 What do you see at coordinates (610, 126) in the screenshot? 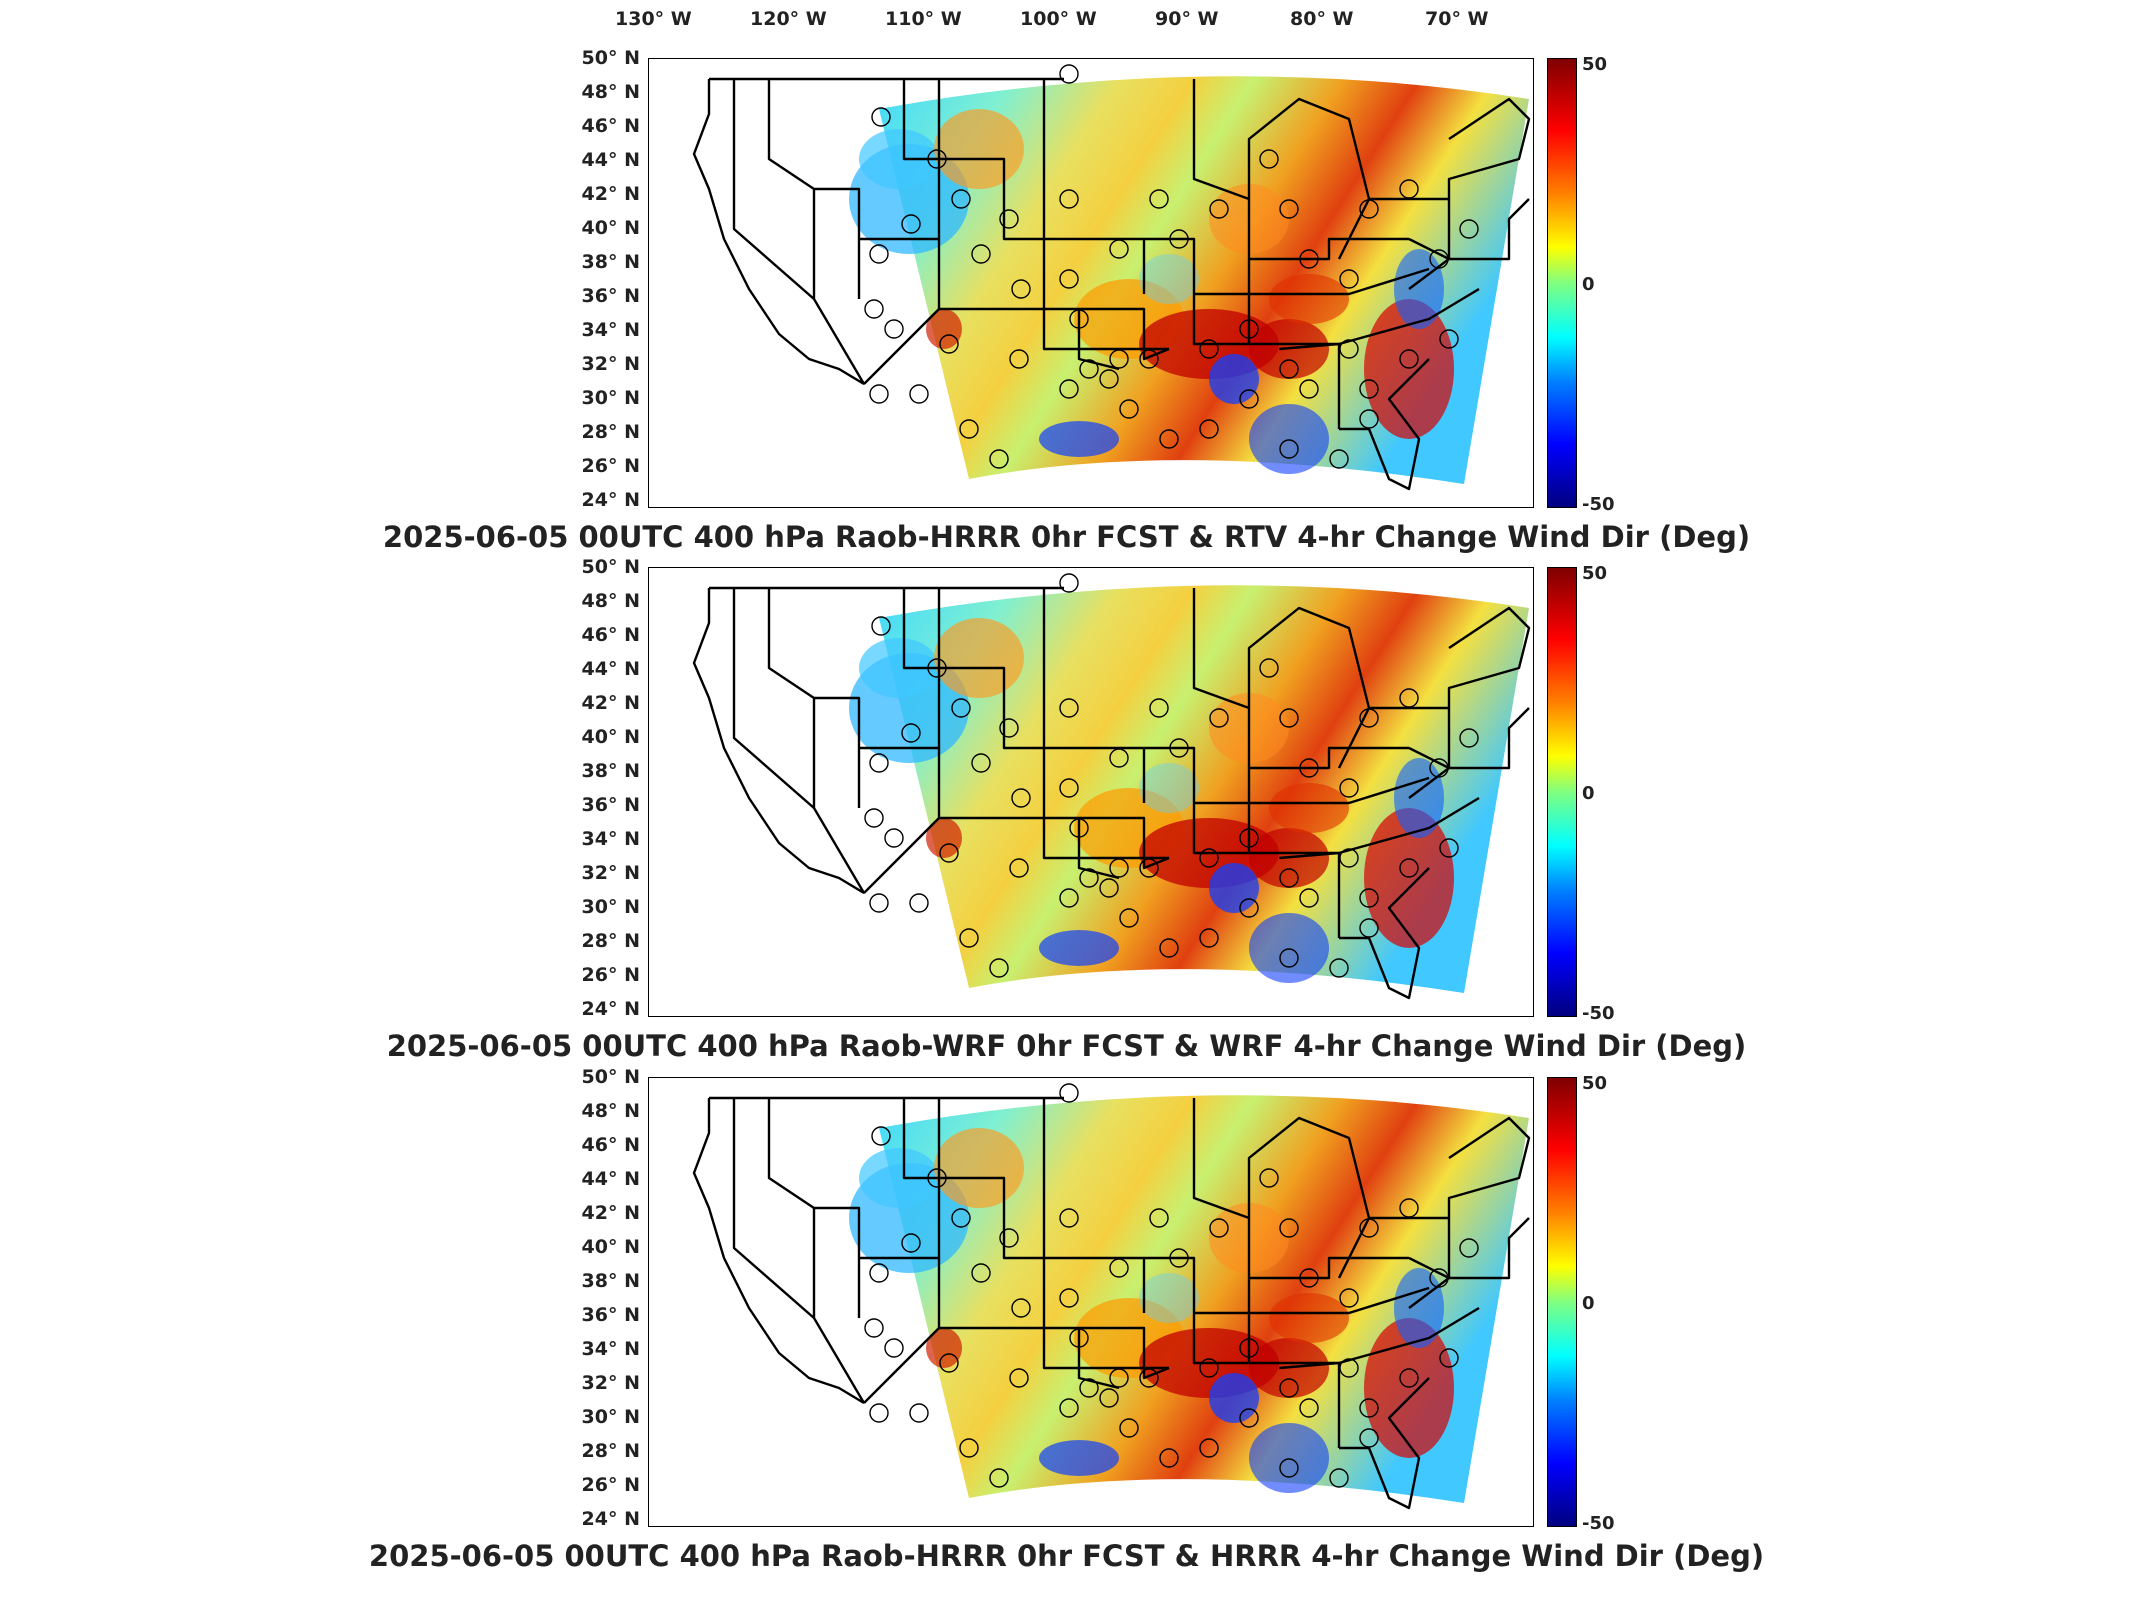
I see `latitude-label: 46° N` at bounding box center [610, 126].